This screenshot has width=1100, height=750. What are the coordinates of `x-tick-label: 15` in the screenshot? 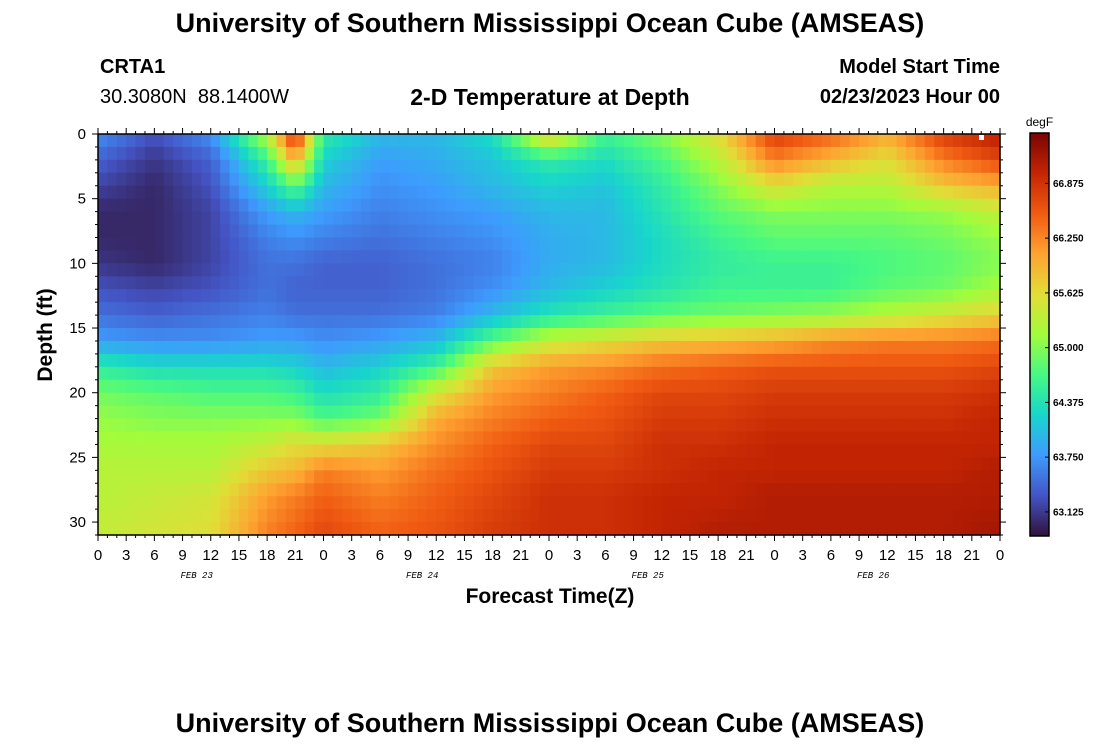 It's located at (464, 555).